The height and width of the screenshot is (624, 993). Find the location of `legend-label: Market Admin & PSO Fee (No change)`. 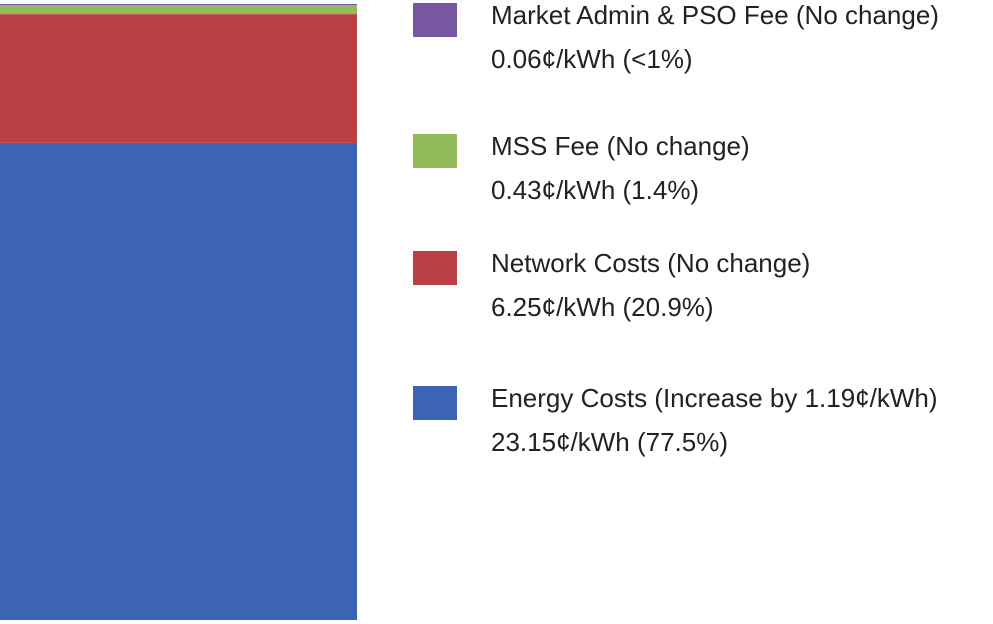

legend-label: Market Admin & PSO Fee (No change) is located at coordinates (715, 15).